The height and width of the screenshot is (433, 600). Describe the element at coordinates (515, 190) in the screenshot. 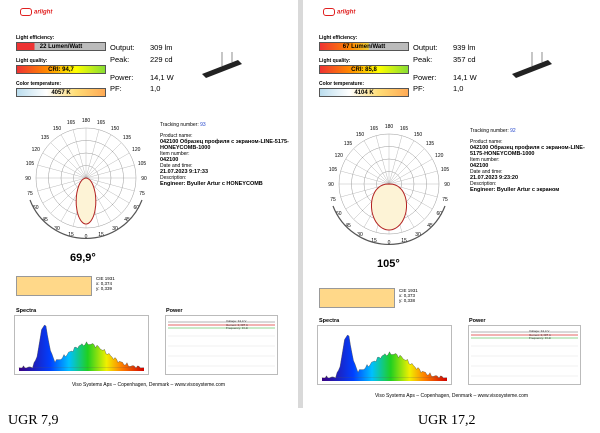

I see `description-value: Engineer: Byuller Artur с экраном` at that location.